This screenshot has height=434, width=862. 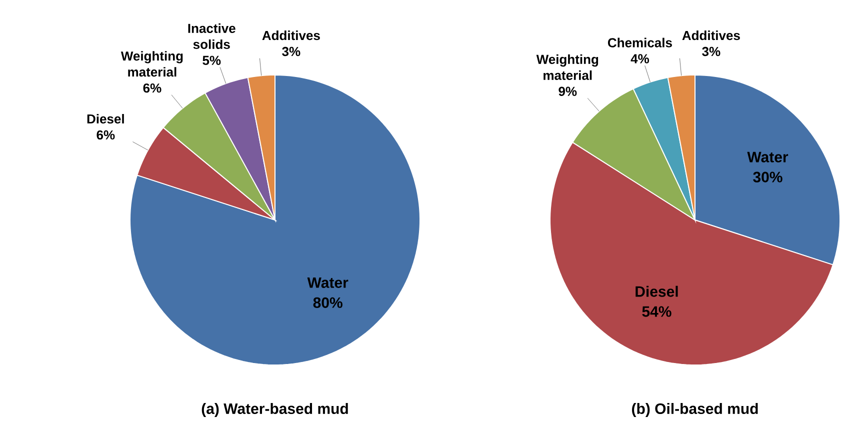 What do you see at coordinates (640, 43) in the screenshot?
I see `slice-label: Chemicals` at bounding box center [640, 43].